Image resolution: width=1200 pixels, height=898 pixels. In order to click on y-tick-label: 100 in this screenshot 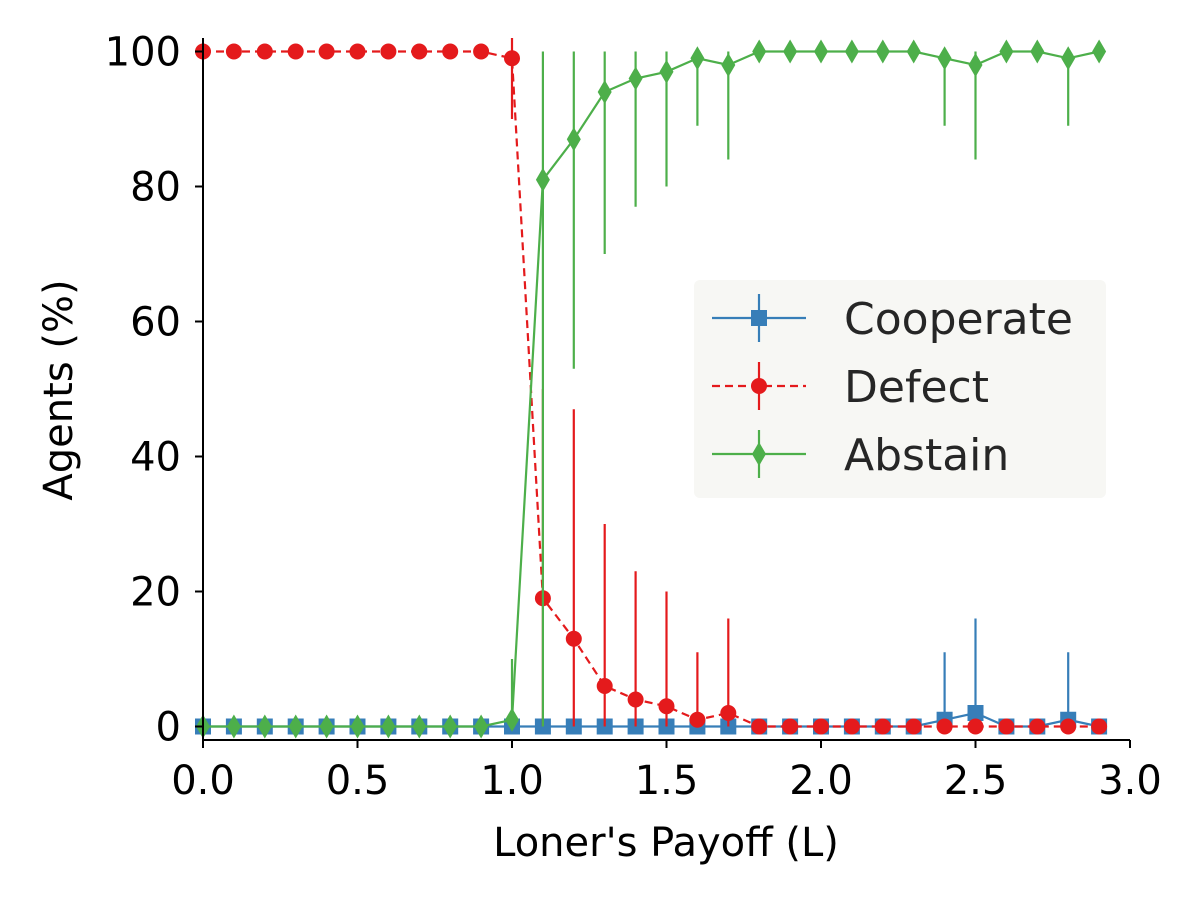, I will do `click(143, 53)`.